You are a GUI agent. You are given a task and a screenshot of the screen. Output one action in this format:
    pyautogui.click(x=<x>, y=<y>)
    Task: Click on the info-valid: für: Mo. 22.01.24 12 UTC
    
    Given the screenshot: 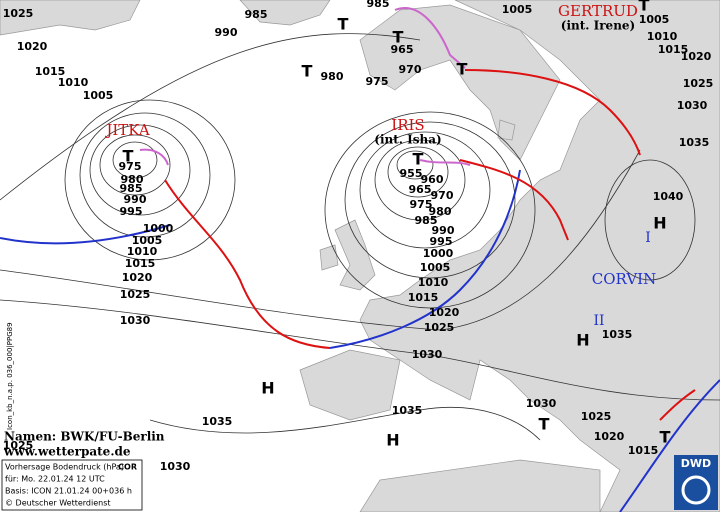 What is the action you would take?
    pyautogui.click(x=55, y=479)
    